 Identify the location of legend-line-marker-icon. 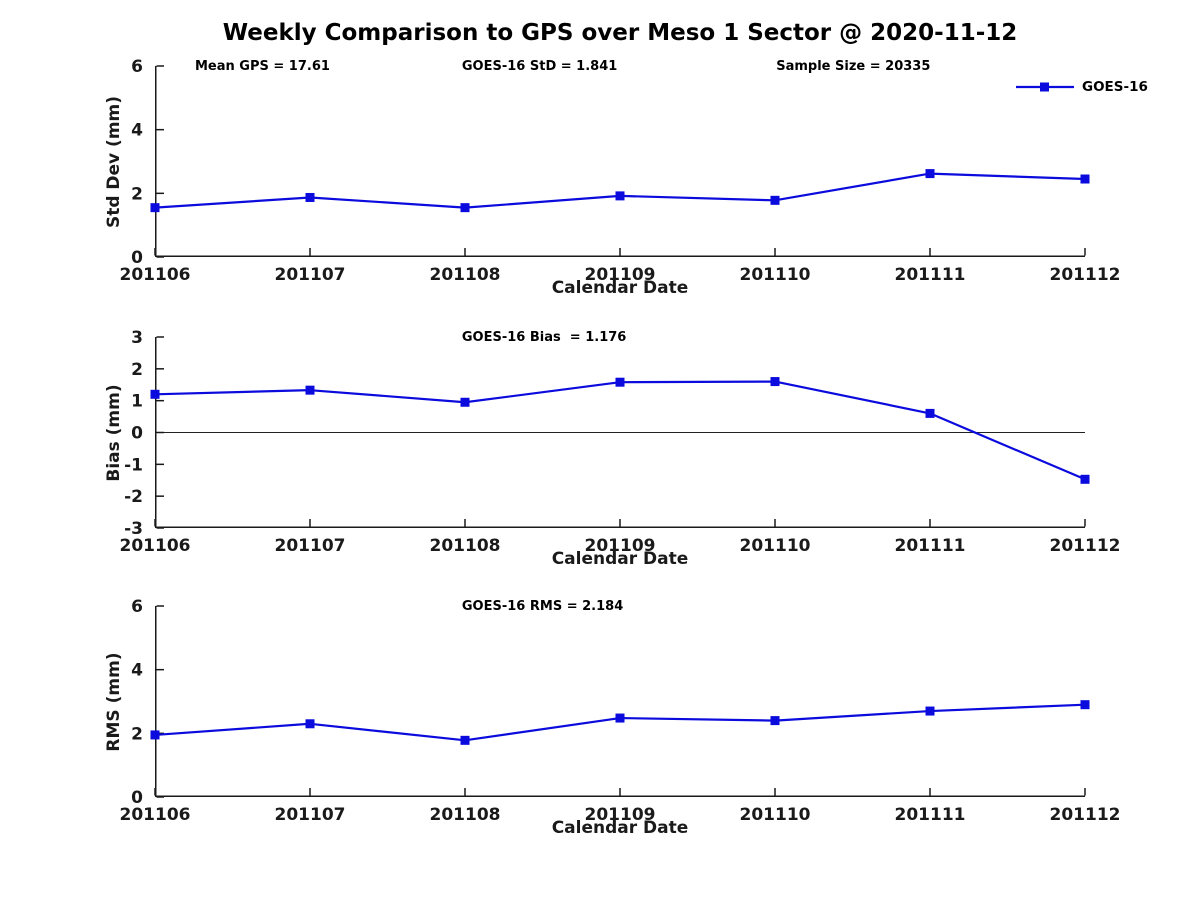
(1045, 87).